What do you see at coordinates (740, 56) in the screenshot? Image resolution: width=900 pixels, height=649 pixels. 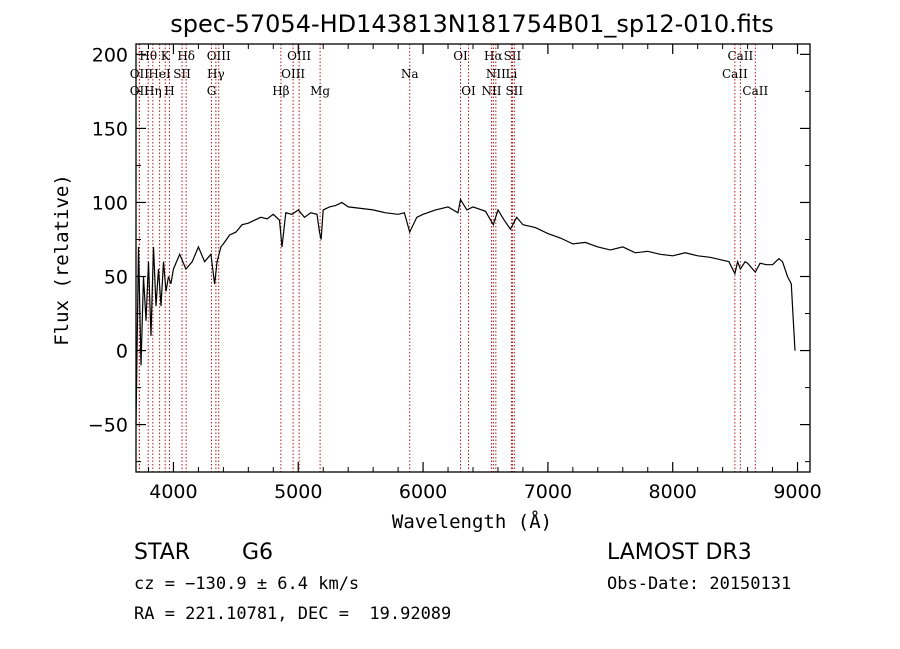 I see `marker-label-8: CaII` at bounding box center [740, 56].